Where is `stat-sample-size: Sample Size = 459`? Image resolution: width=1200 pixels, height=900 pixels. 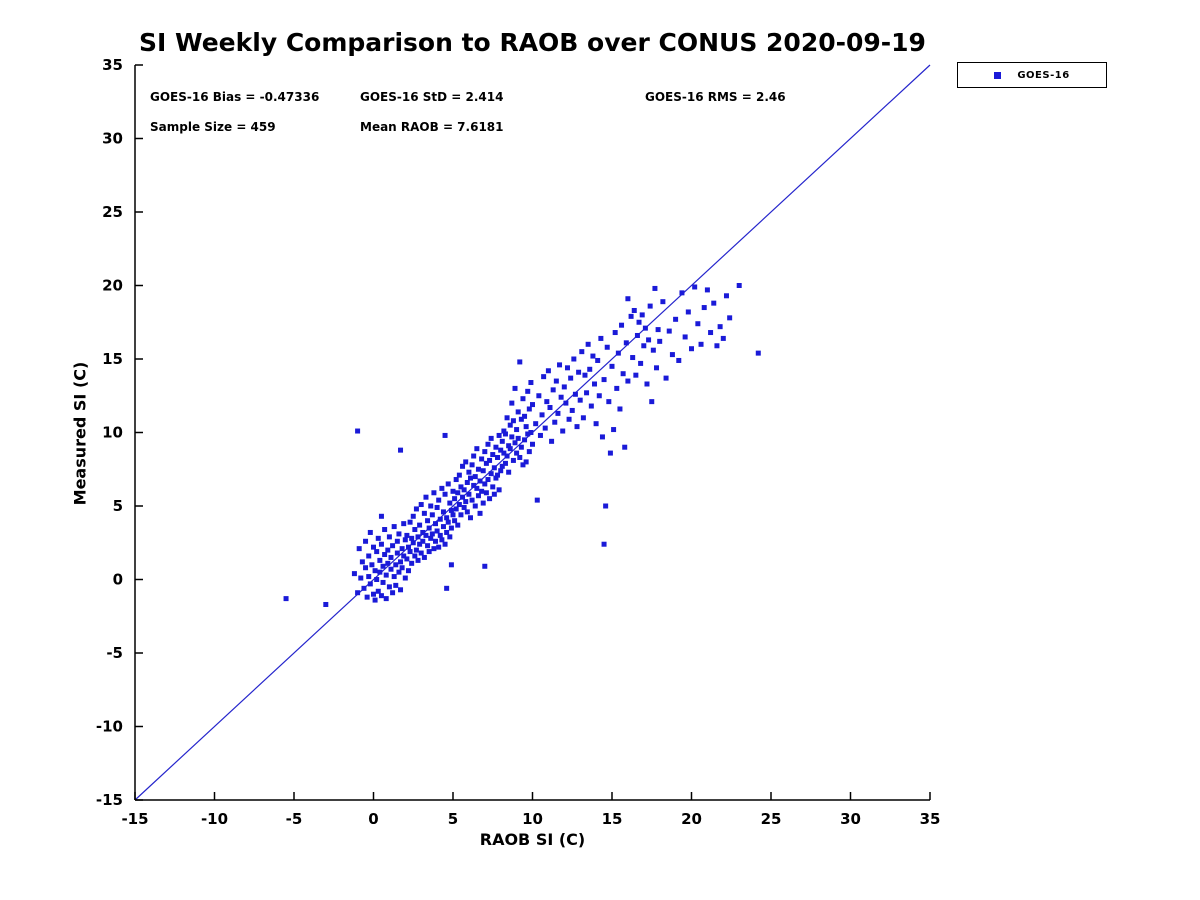 stat-sample-size: Sample Size = 459 is located at coordinates (213, 127).